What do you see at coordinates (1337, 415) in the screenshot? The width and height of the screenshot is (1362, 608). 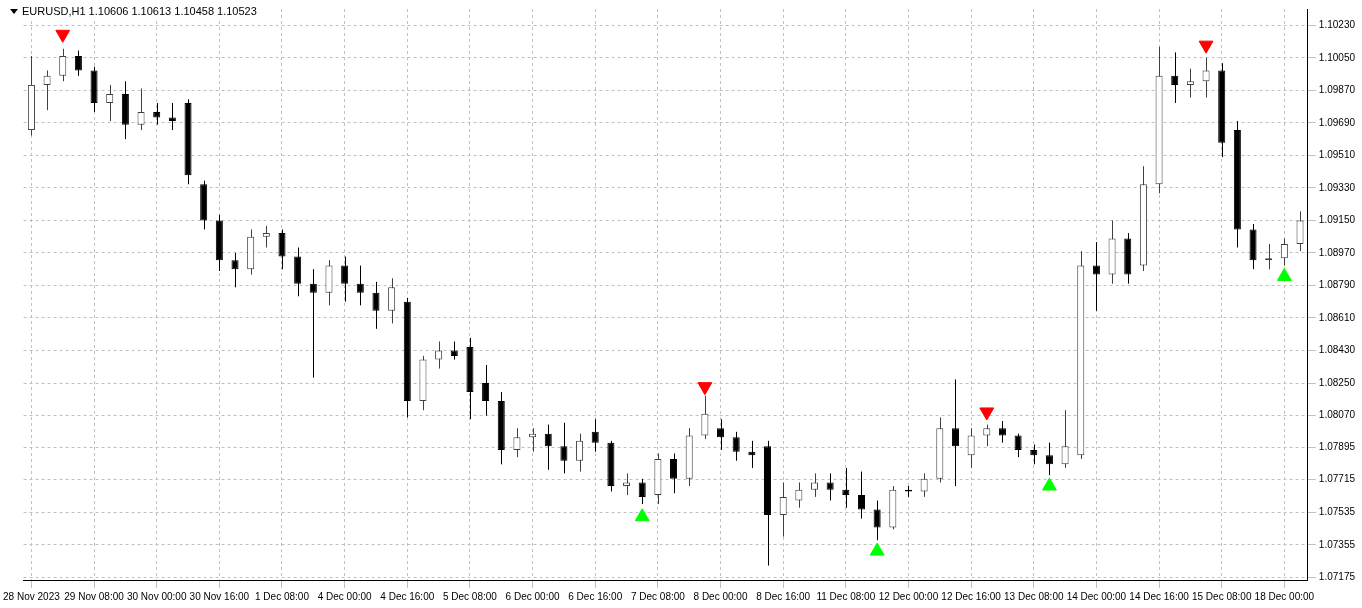 I see `y-tick-label: 1.08070` at bounding box center [1337, 415].